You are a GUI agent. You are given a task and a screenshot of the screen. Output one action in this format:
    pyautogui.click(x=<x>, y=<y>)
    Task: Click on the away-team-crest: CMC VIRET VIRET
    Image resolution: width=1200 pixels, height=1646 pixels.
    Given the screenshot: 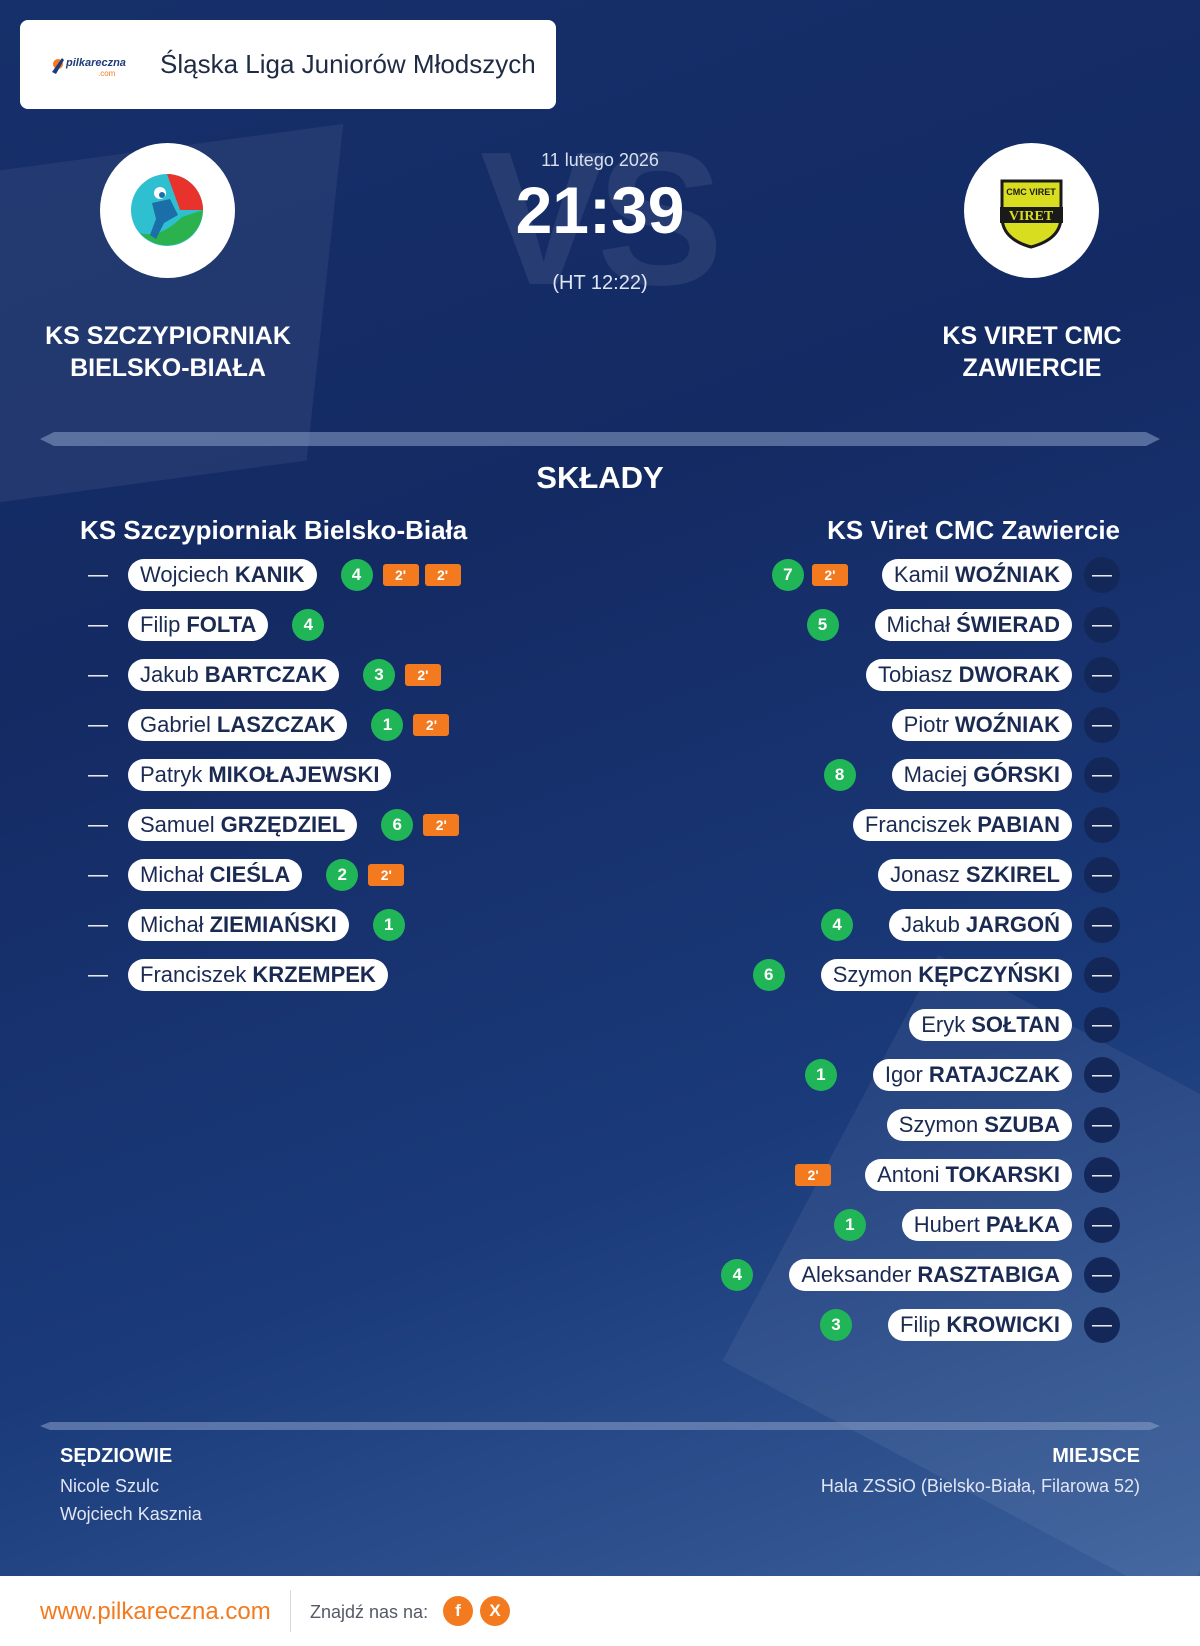 What is the action you would take?
    pyautogui.click(x=1031, y=210)
    